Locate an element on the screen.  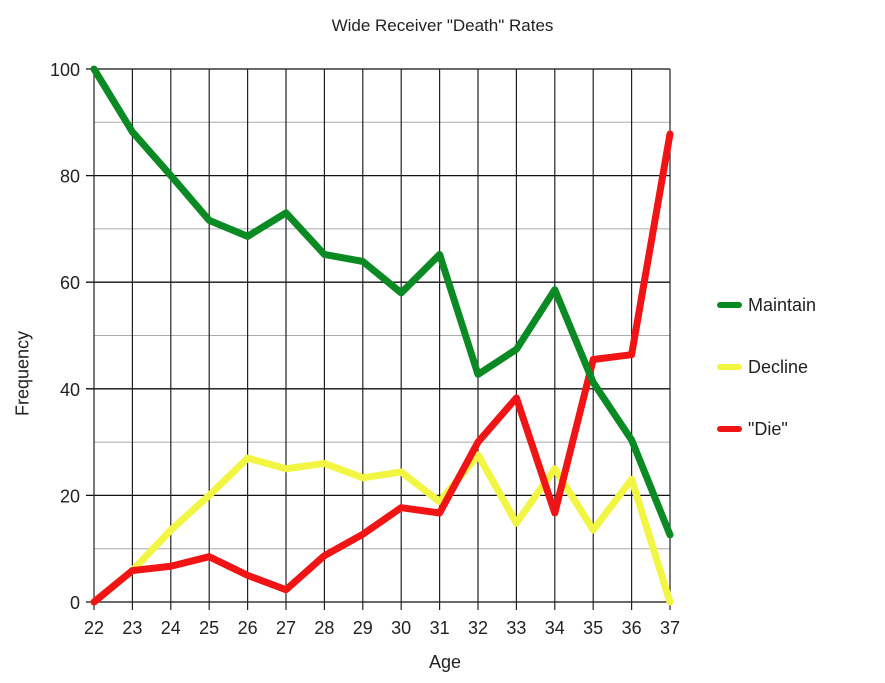
legend-swatch-maintain is located at coordinates (729, 305).